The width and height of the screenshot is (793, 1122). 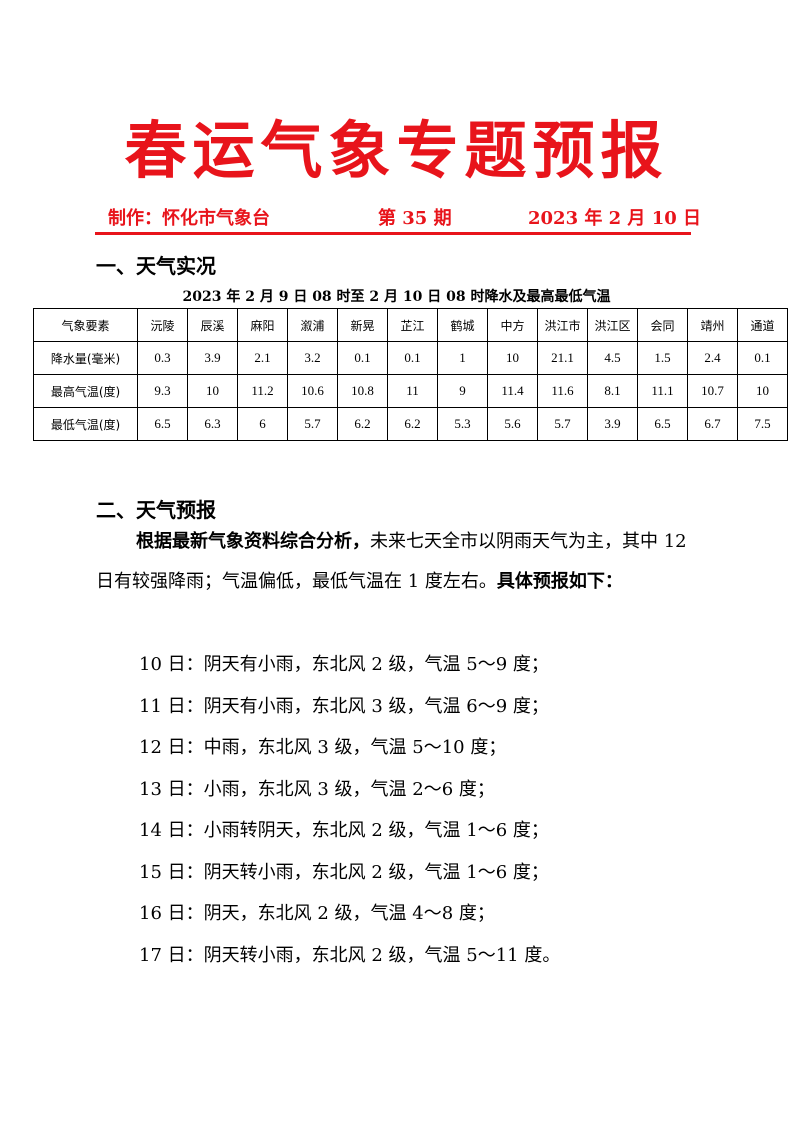 What do you see at coordinates (612, 325) in the screenshot?
I see `column-header: 洪江区` at bounding box center [612, 325].